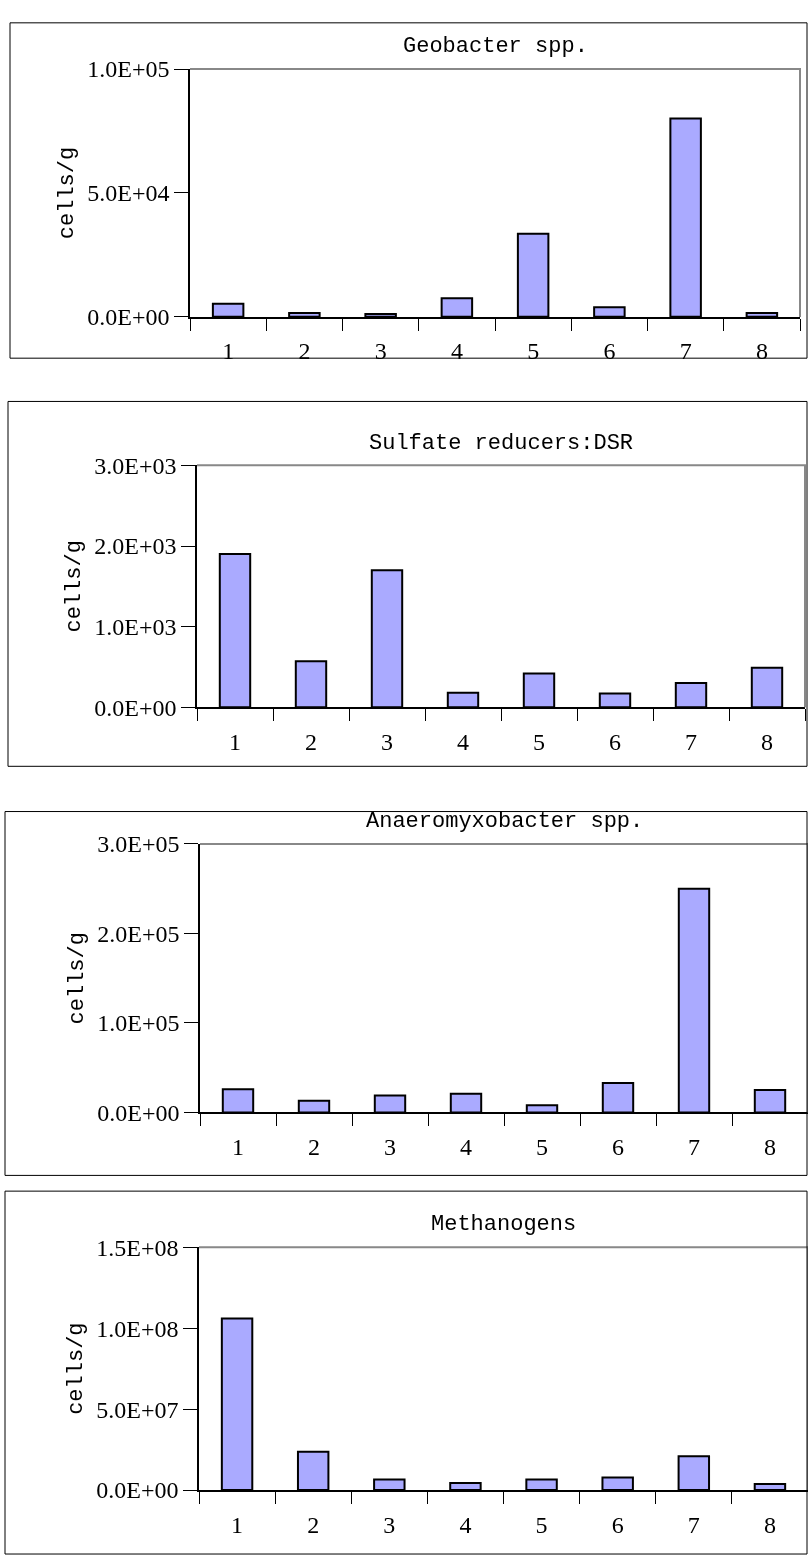 The image size is (808, 1568). I want to click on y-tick-label: 2.0E+05, so click(138, 933).